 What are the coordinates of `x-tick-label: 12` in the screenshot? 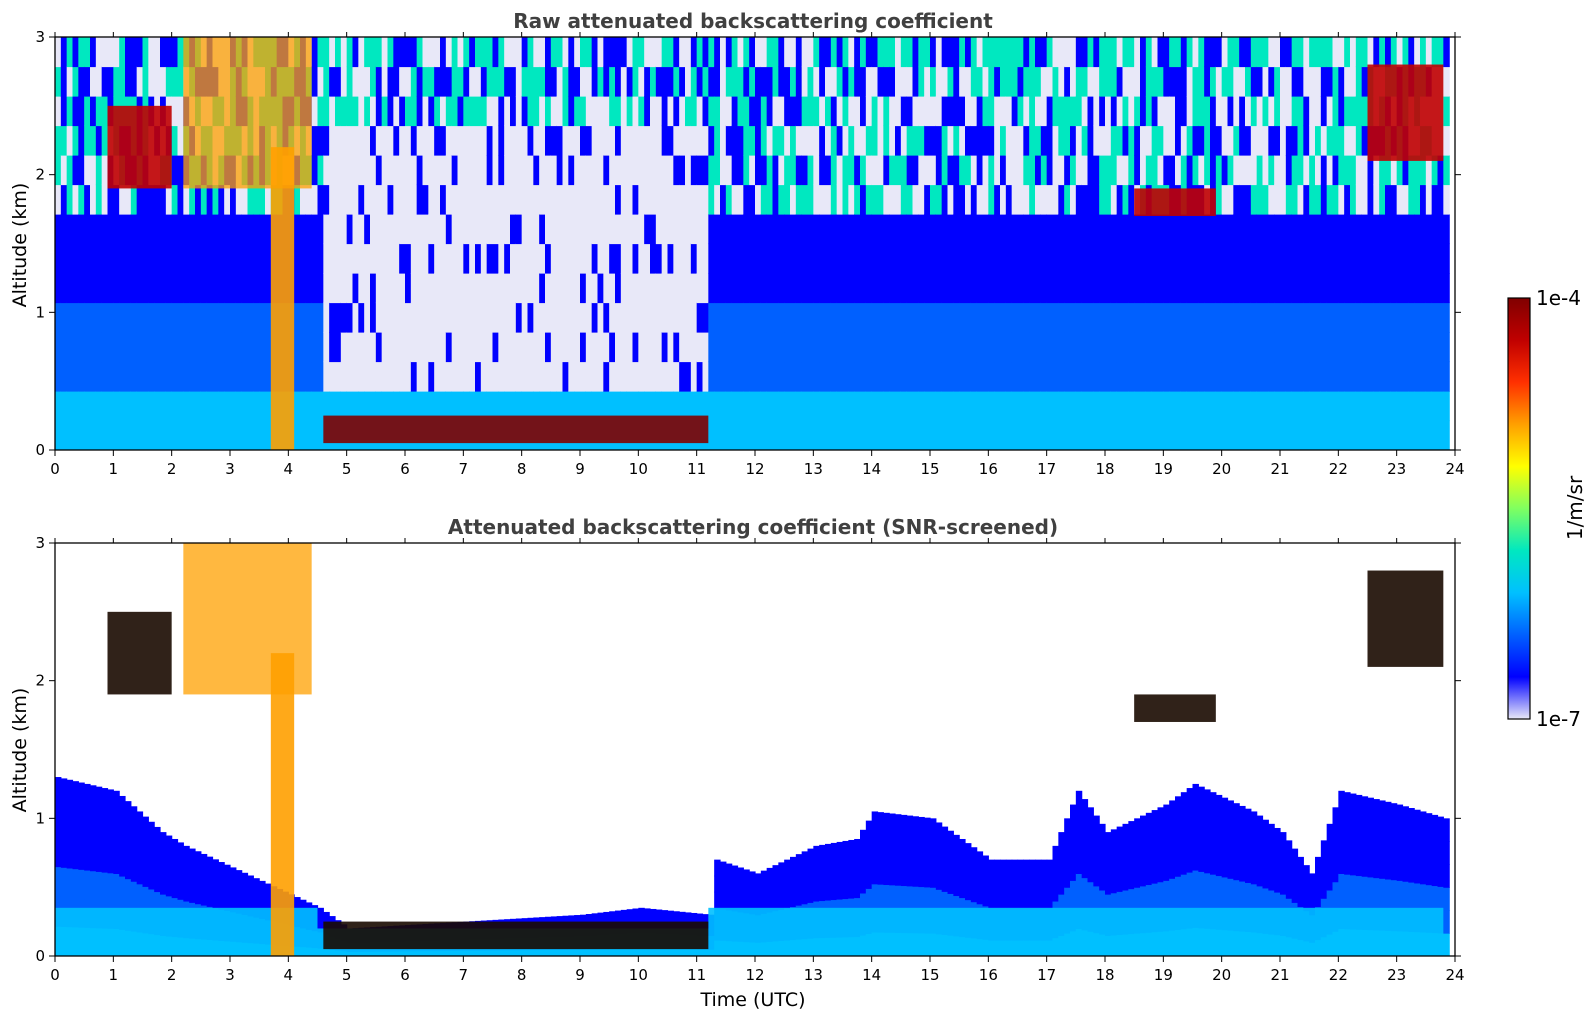 It's located at (754, 469).